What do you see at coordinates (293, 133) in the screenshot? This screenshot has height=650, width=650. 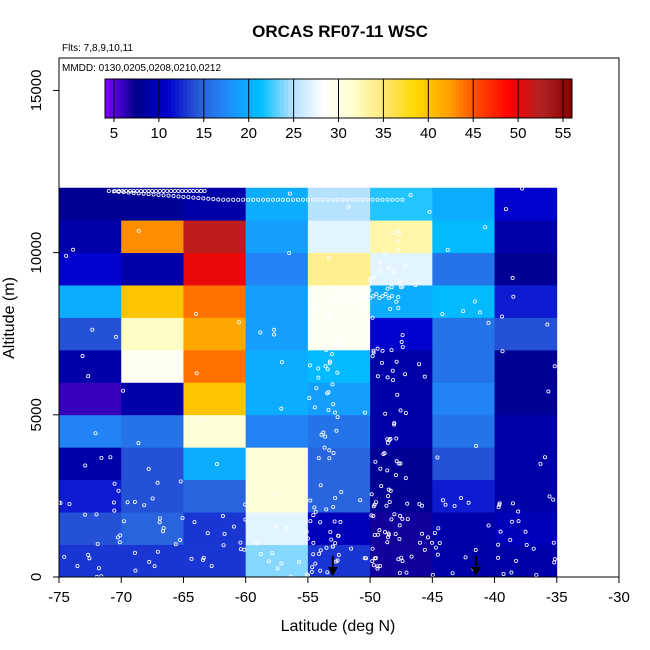 I see `colorbar-tick-label: 25` at bounding box center [293, 133].